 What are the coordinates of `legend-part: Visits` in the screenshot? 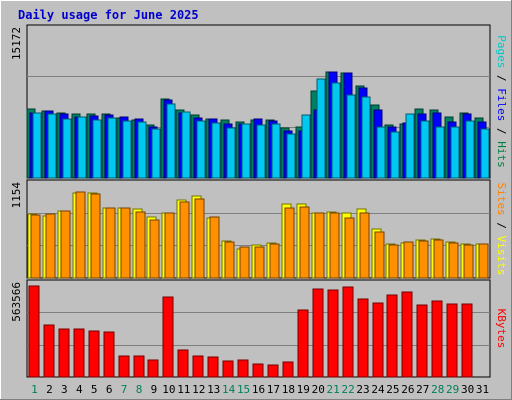 It's located at (501, 256).